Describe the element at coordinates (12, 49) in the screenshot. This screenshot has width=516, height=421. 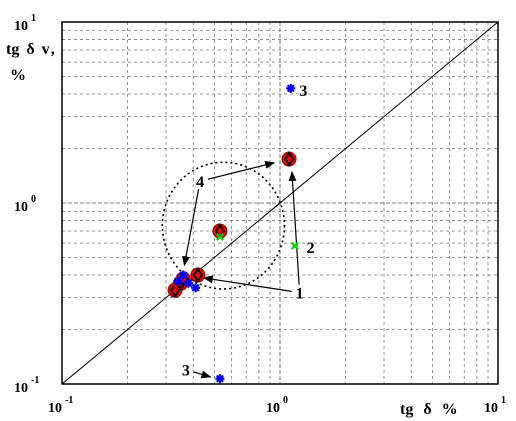
I see `y-axis-label-part: tg` at that location.